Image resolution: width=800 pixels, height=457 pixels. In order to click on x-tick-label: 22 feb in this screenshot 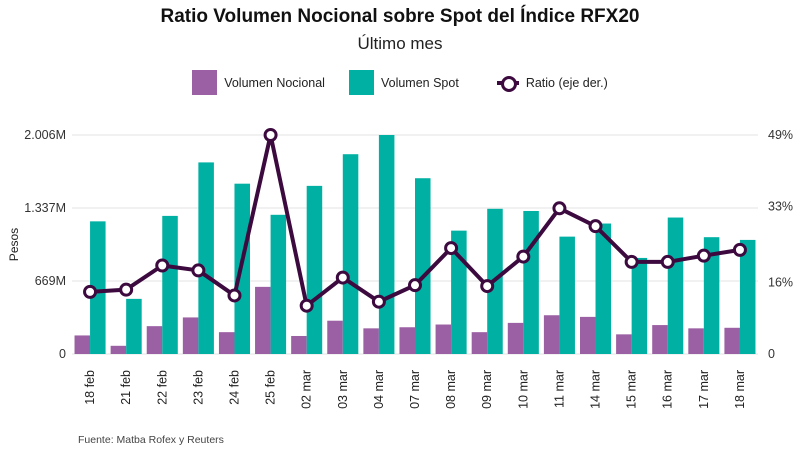, I will do `click(162, 387)`.